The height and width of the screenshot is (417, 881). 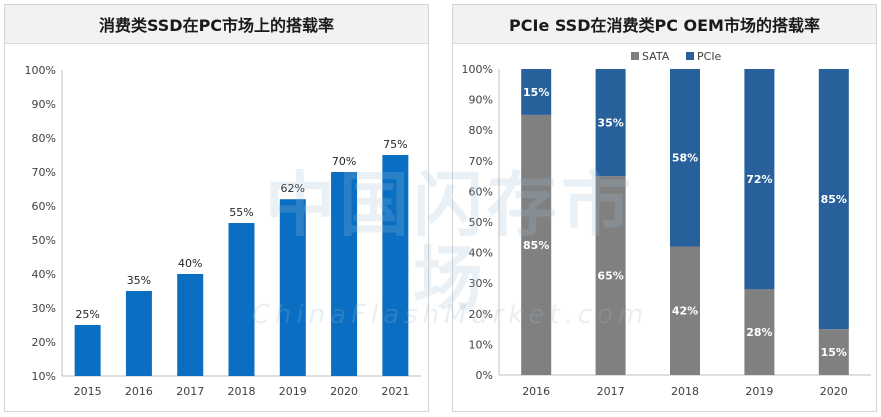 I want to click on bar-value-label: 62%, so click(x=293, y=188).